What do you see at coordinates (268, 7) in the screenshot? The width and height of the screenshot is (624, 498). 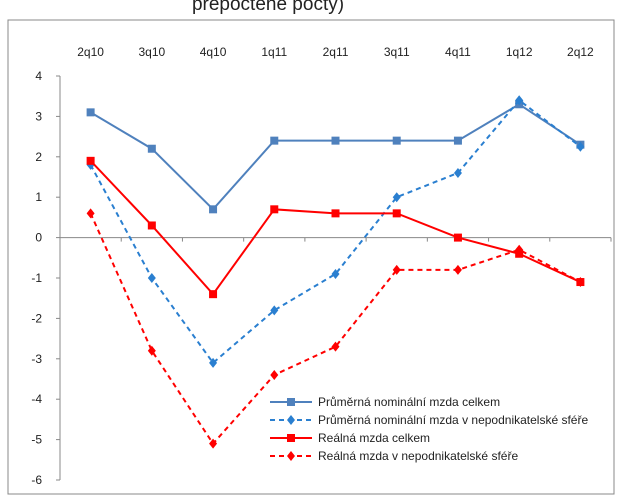 I see `chart-title: přepočtené počty)` at bounding box center [268, 7].